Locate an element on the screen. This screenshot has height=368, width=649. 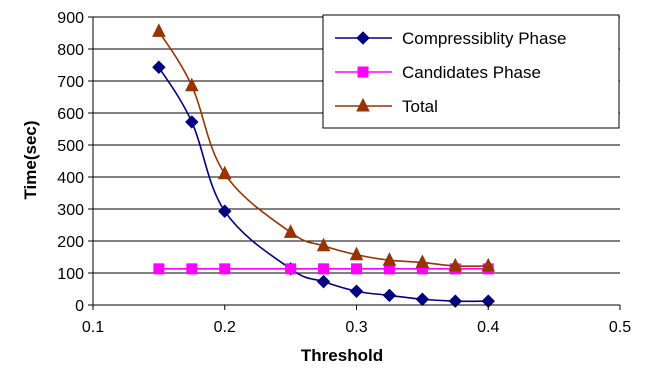
legend-item-candidates-phase: Candidates Phase is located at coordinates (438, 72).